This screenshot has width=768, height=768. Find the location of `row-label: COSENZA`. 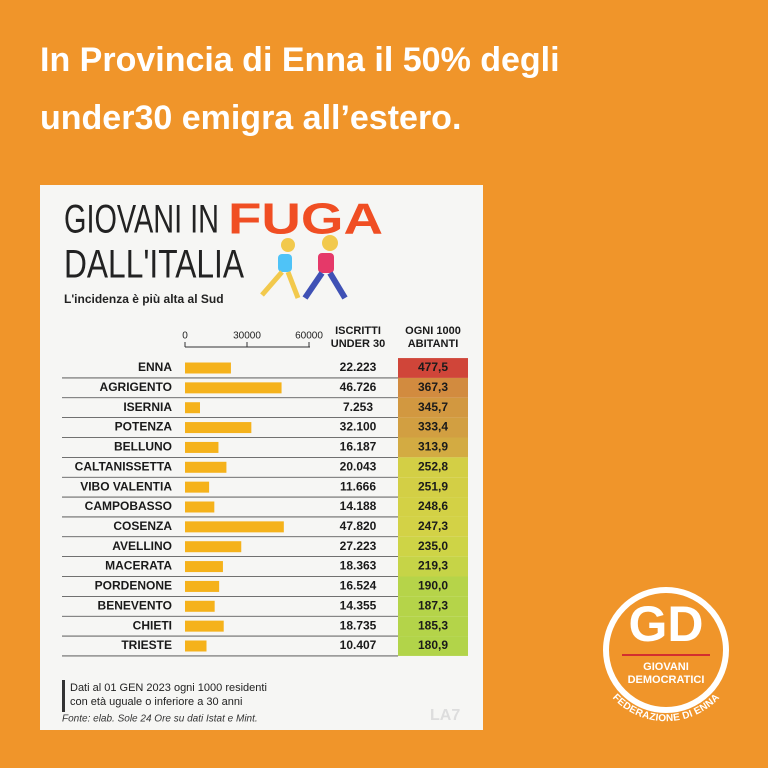

row-label: COSENZA is located at coordinates (142, 526).